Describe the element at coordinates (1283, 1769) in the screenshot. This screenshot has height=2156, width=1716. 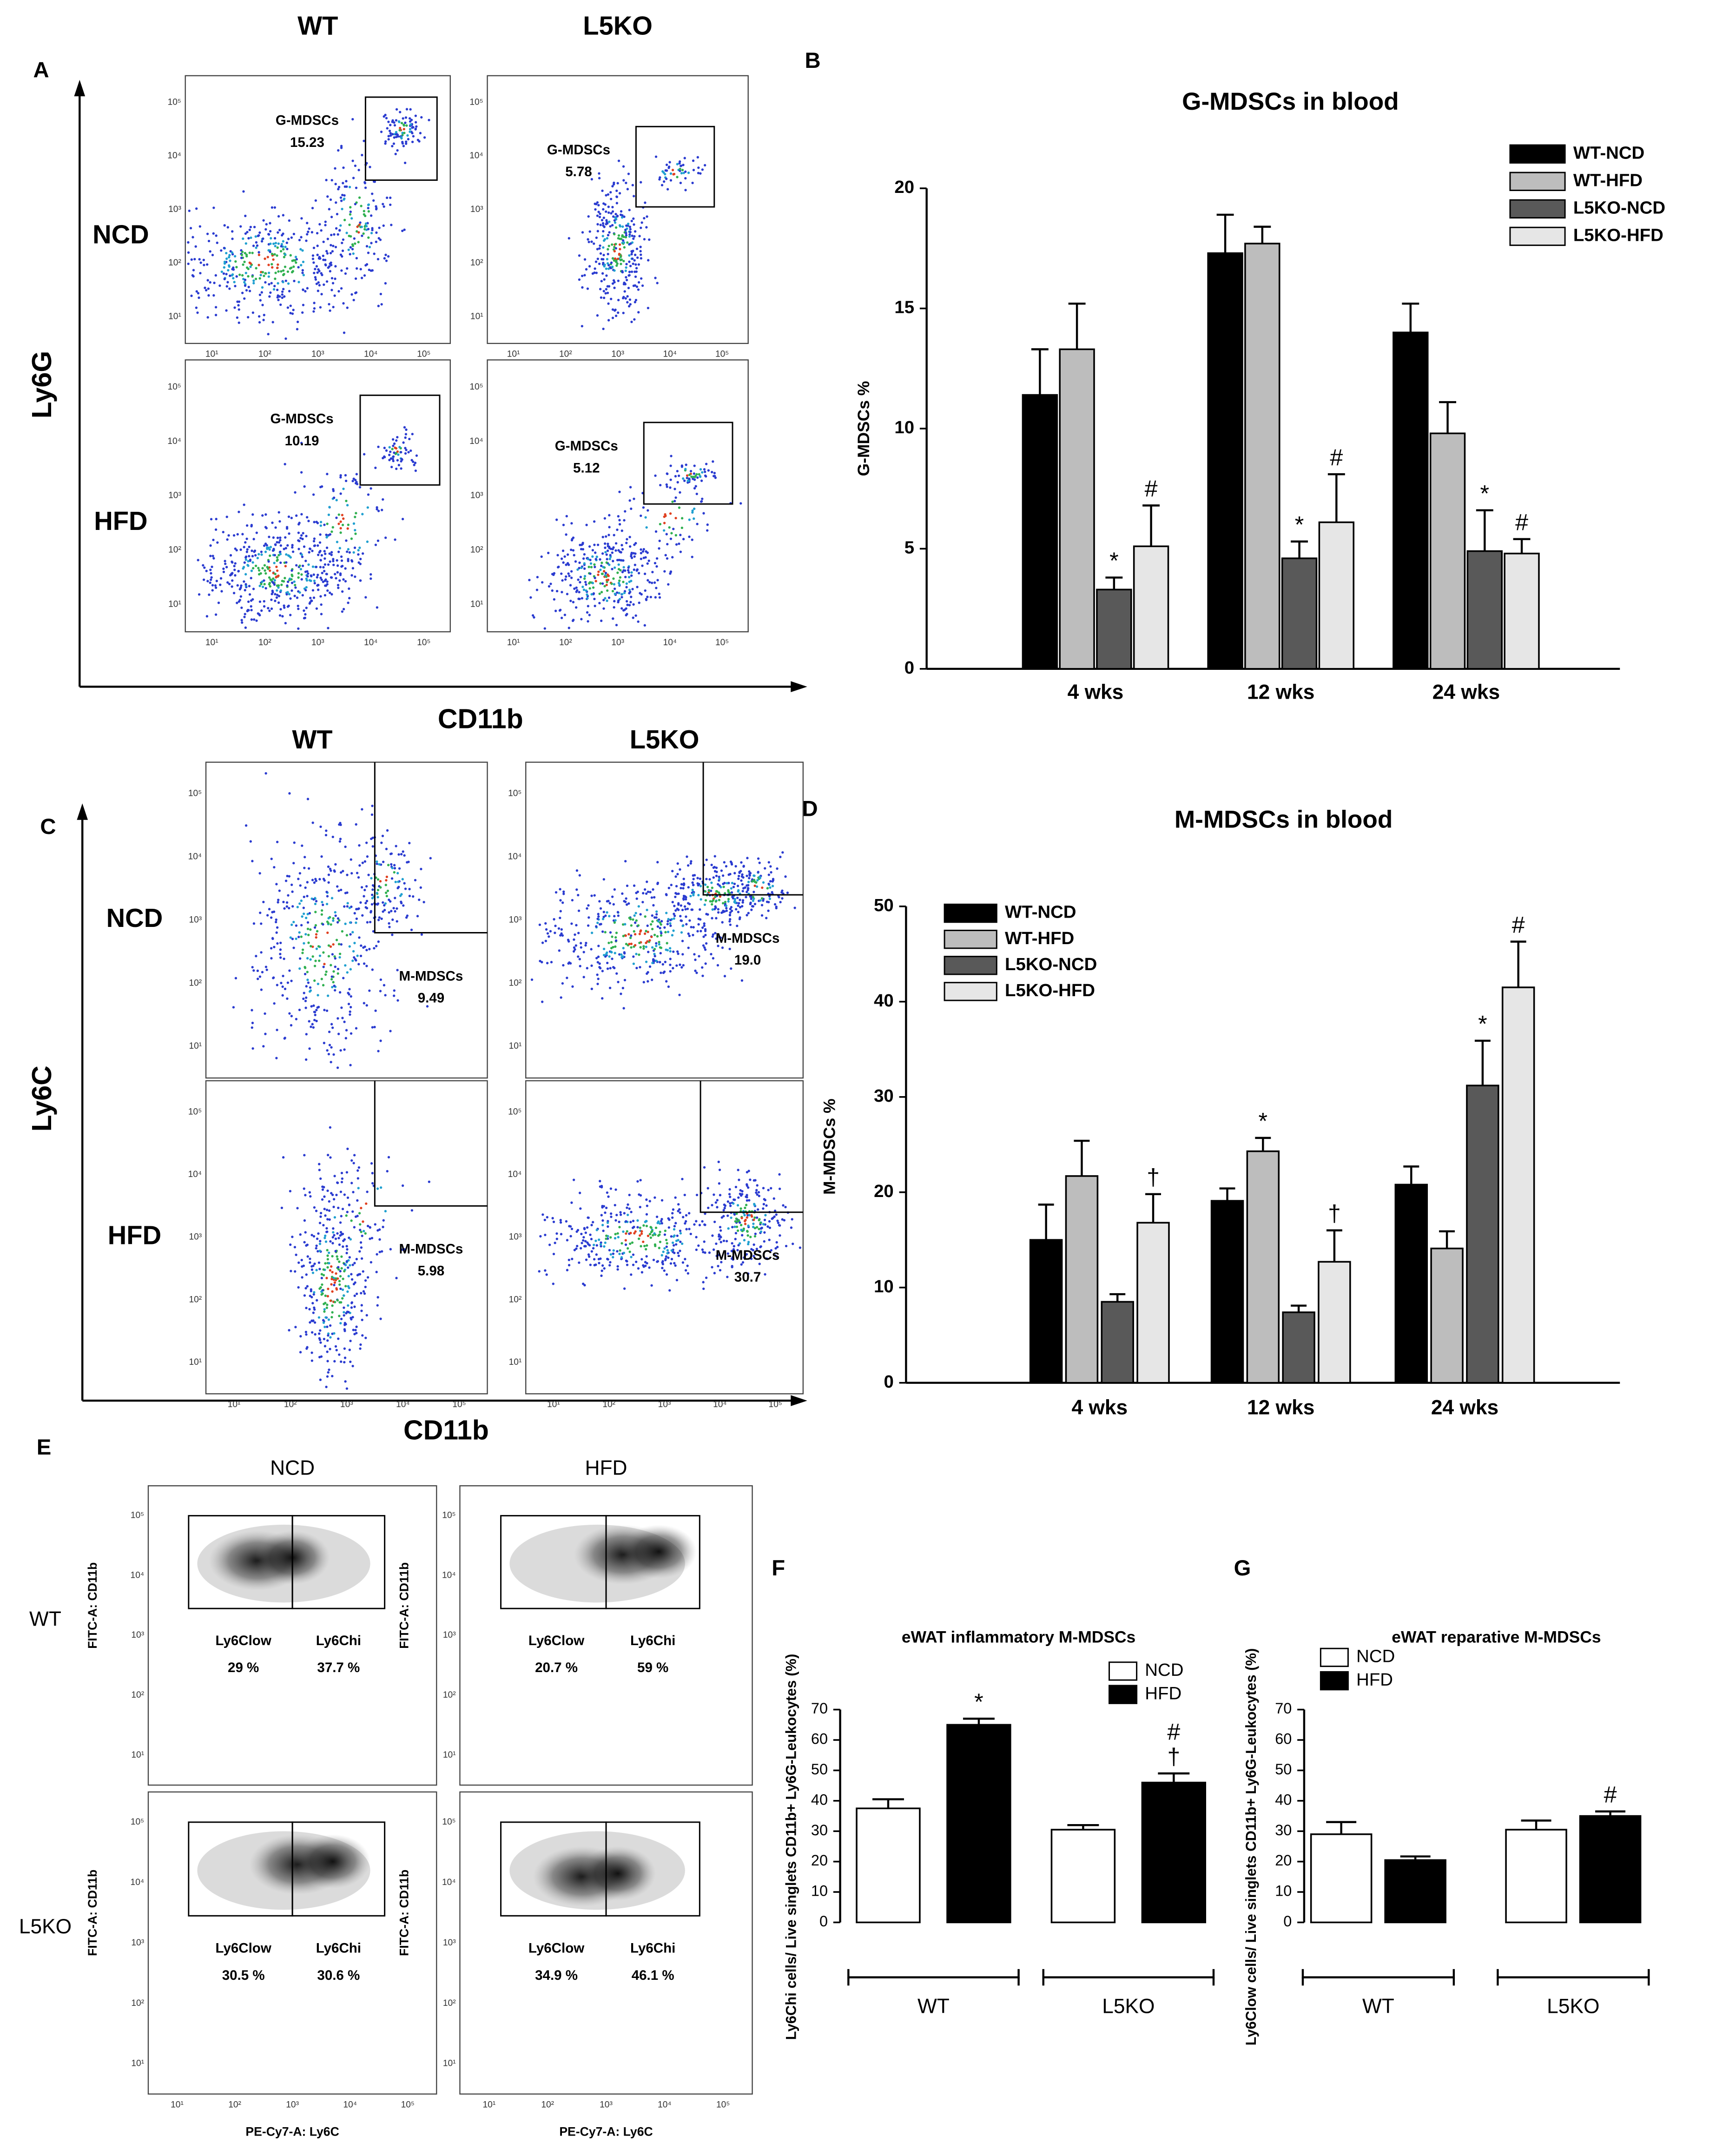
I see `y-tick-label: 50` at that location.